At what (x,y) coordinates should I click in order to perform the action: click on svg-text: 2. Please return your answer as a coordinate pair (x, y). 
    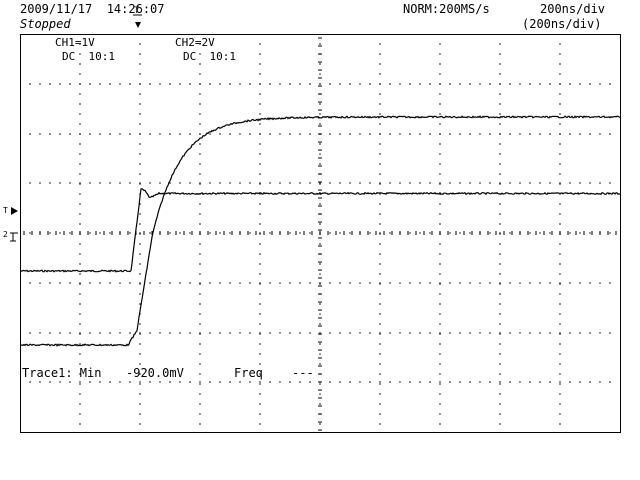
    Looking at the image, I should click on (5, 234).